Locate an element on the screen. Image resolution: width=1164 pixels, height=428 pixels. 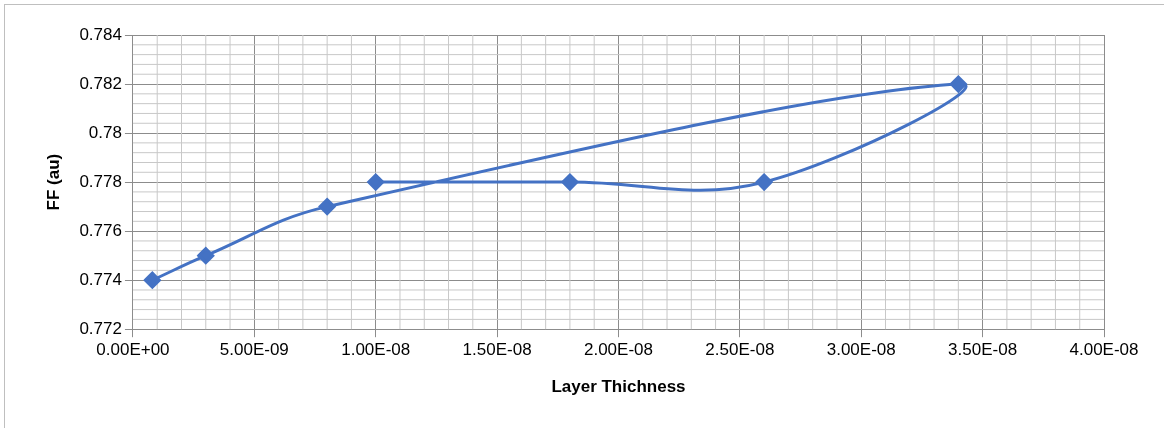
y-tick-label: 0.784 is located at coordinates (100, 34).